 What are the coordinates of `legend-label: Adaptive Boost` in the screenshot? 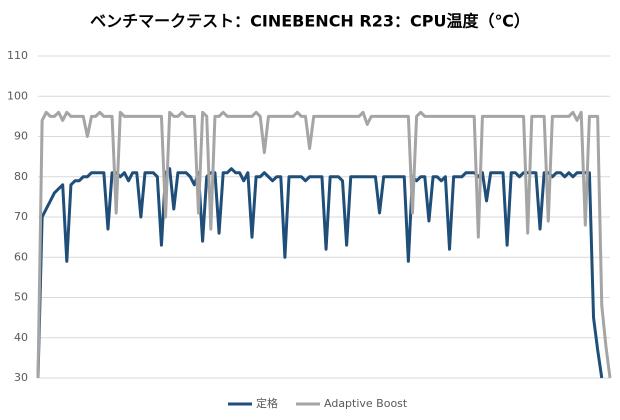 It's located at (366, 403).